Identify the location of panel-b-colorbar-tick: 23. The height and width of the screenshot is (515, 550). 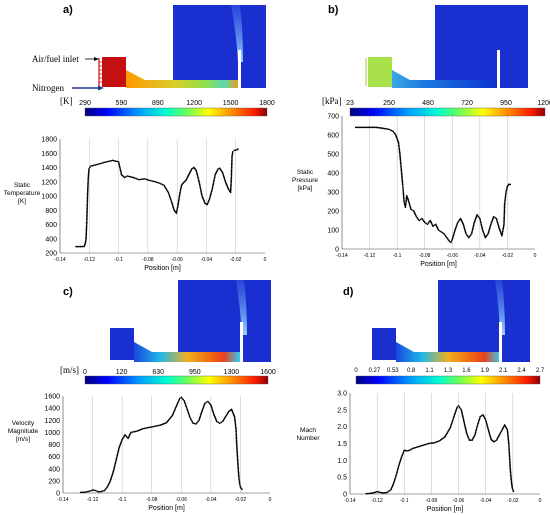
(350, 103).